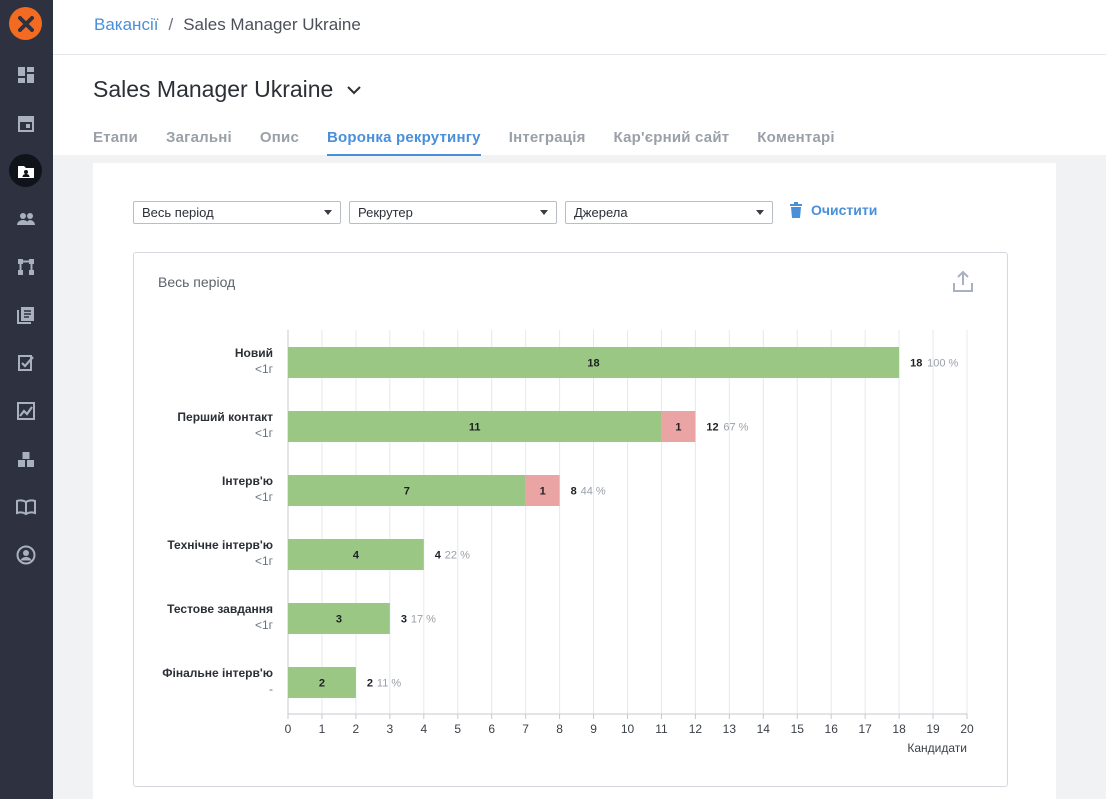 Image resolution: width=1106 pixels, height=799 pixels. Describe the element at coordinates (735, 428) in the screenshot. I see `percent-label: 67 %` at that location.